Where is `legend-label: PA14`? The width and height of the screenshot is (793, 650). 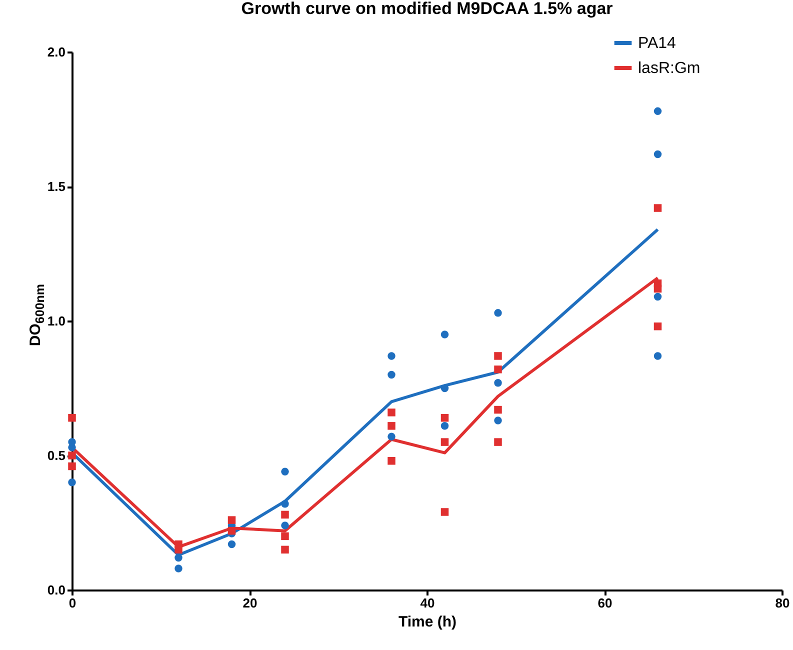
legend-label: PA14 is located at coordinates (657, 43).